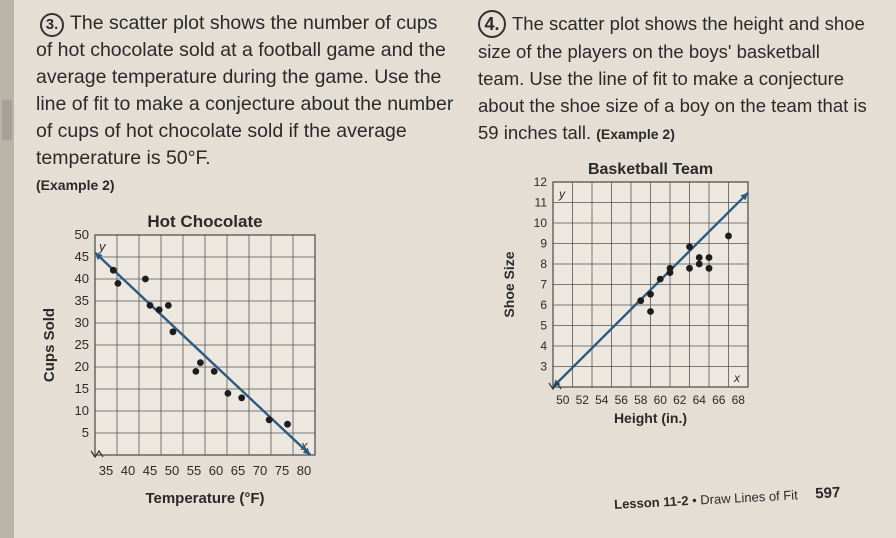 The width and height of the screenshot is (896, 538). I want to click on page-edge, so click(7, 269).